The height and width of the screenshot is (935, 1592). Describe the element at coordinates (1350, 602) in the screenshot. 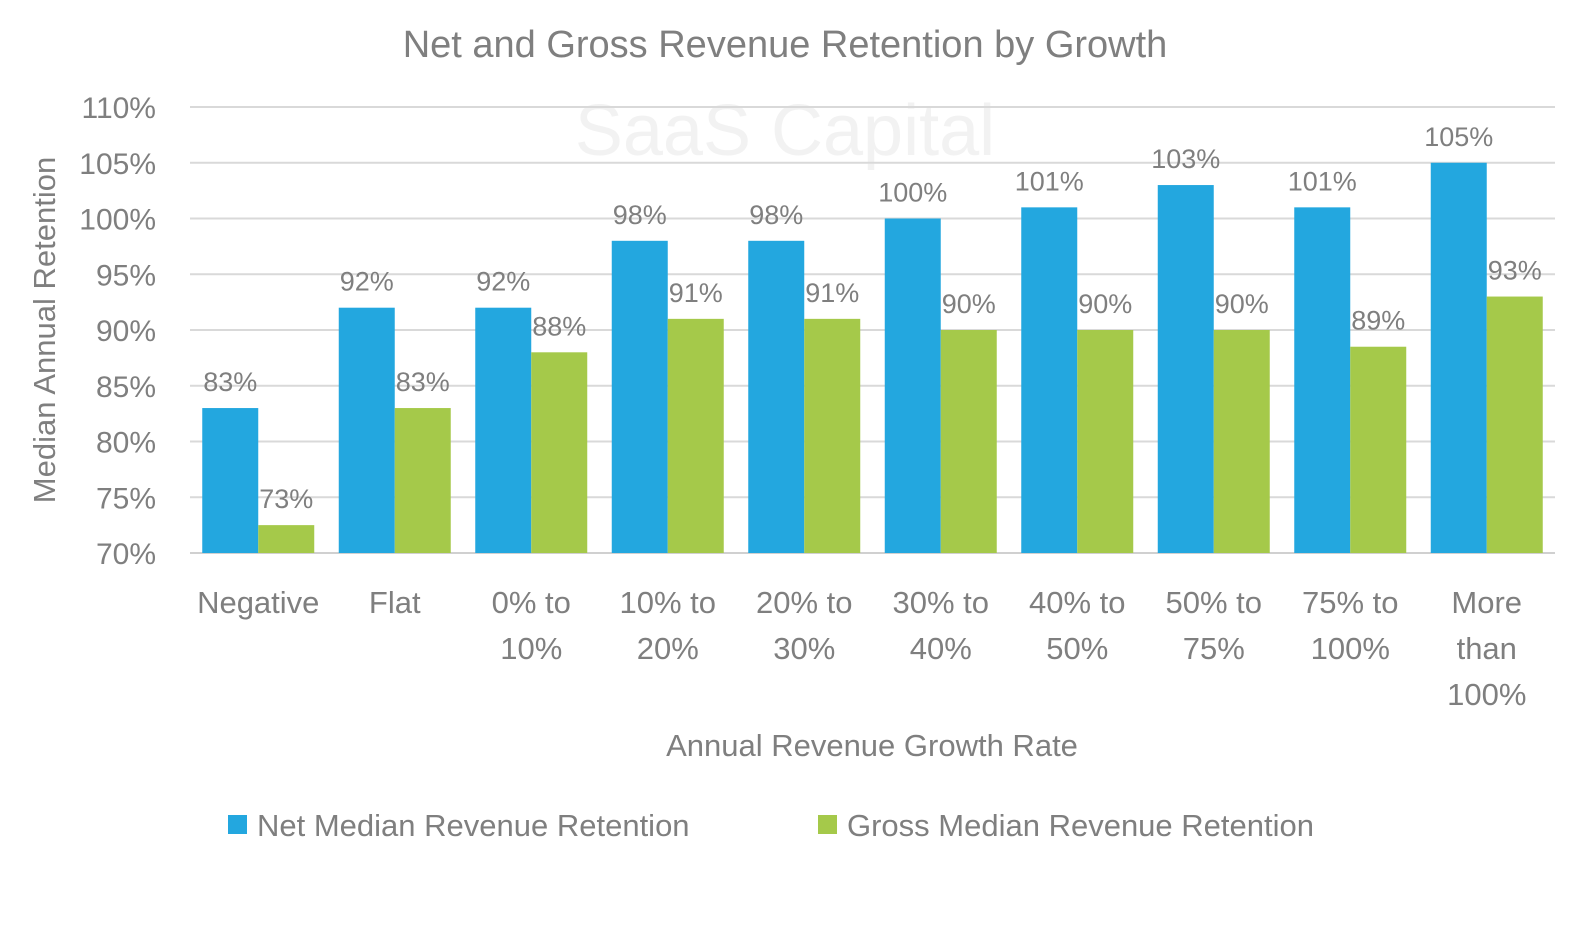

I see `x-tick-line: 75% to` at that location.